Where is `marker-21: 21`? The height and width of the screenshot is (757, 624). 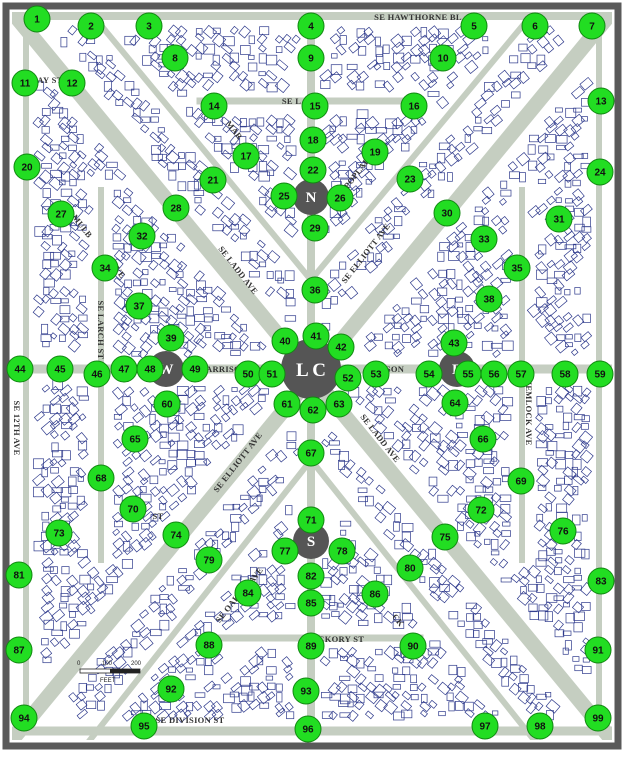 marker-21: 21 is located at coordinates (213, 180).